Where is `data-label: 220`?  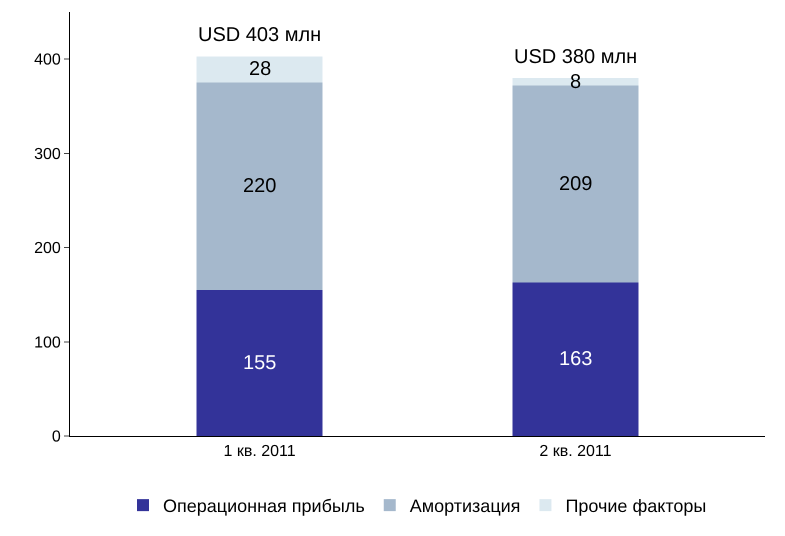
data-label: 220 is located at coordinates (259, 186).